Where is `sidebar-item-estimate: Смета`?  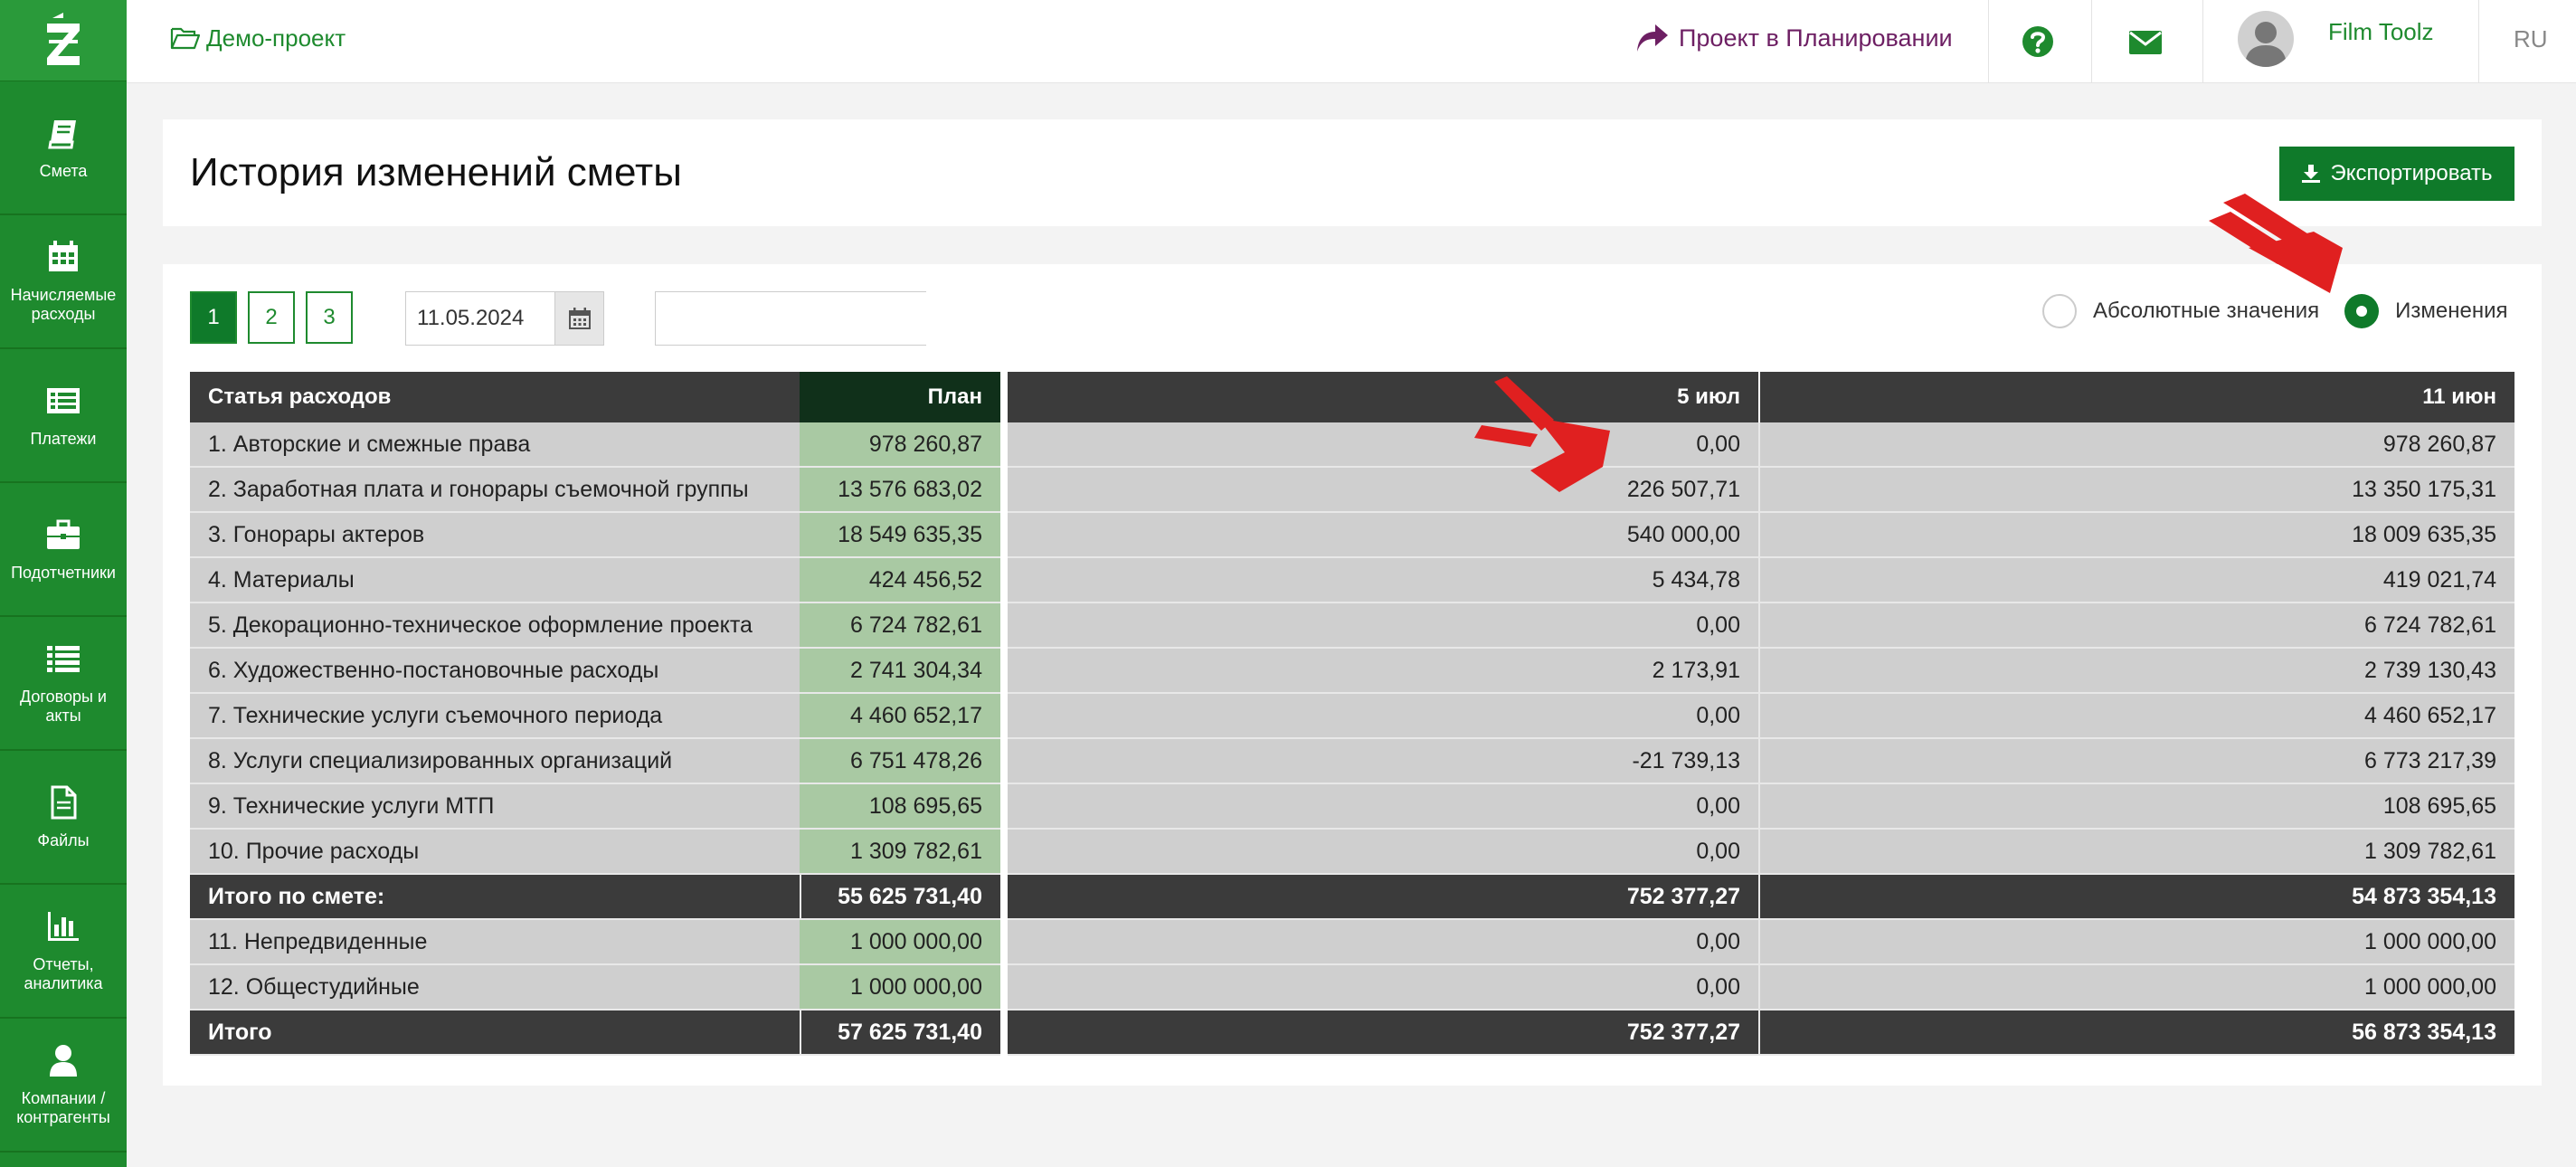
sidebar-item-estimate: Смета is located at coordinates (64, 148).